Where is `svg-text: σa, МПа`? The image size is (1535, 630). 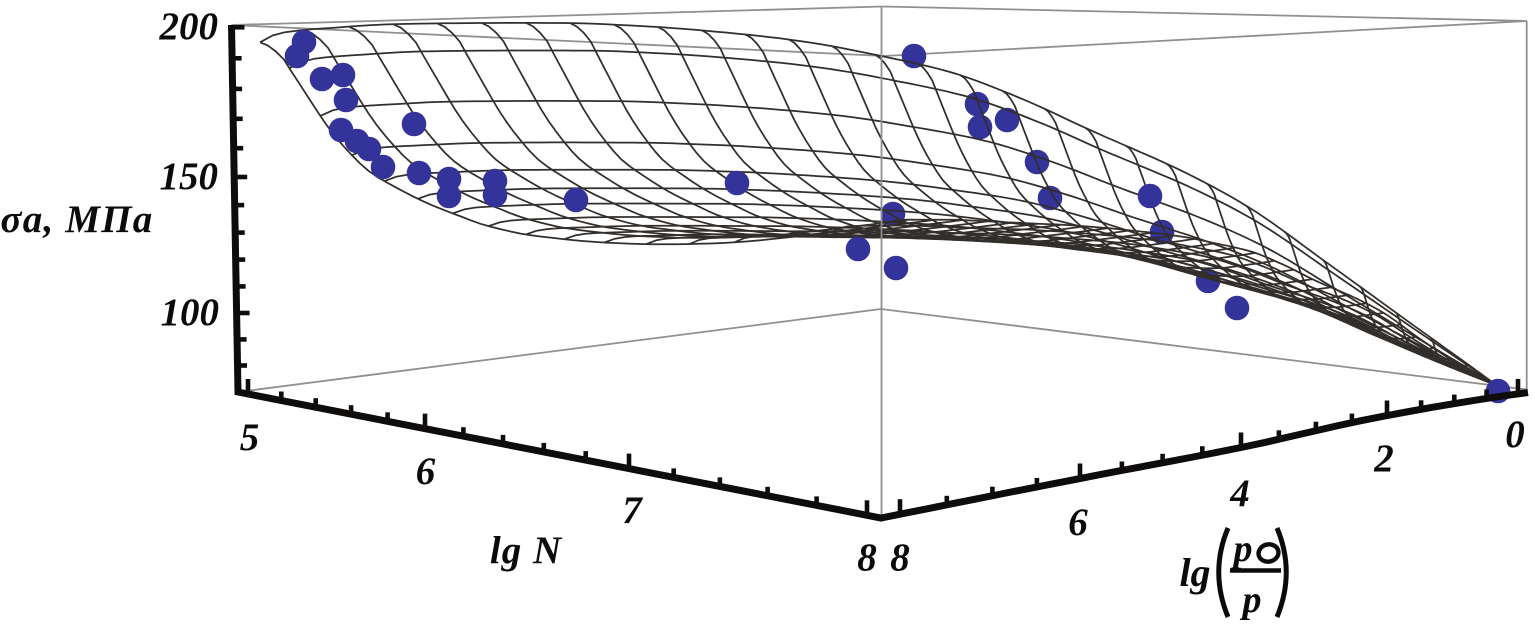 svg-text: σa, МПа is located at coordinates (77, 219).